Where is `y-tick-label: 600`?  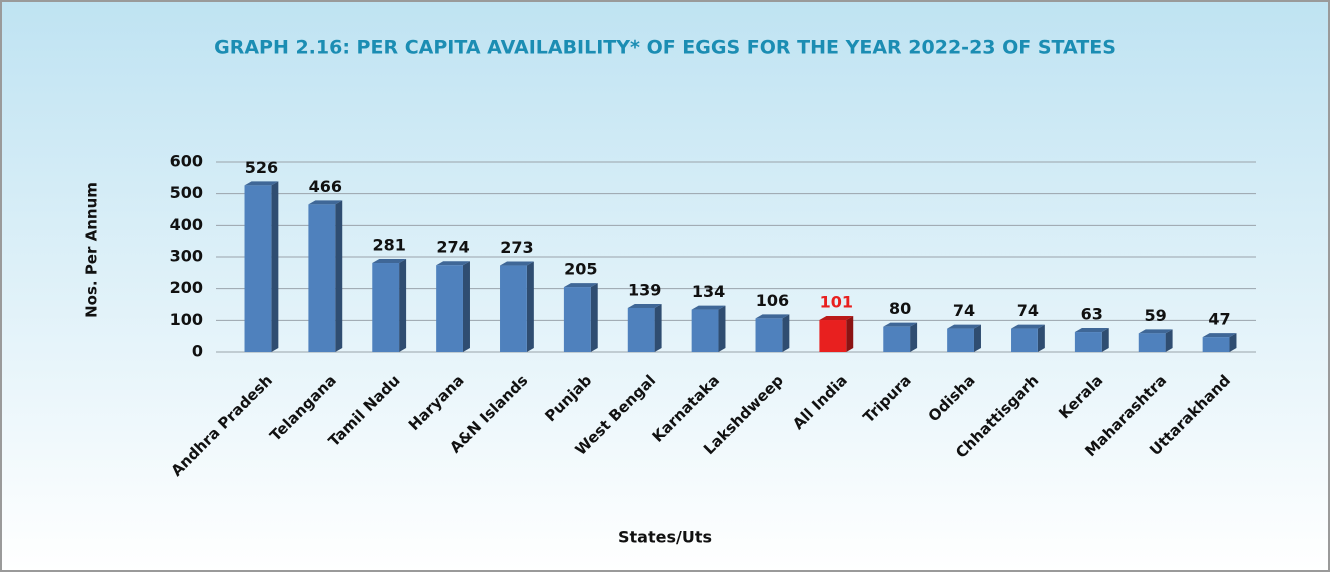 y-tick-label: 600 is located at coordinates (186, 161).